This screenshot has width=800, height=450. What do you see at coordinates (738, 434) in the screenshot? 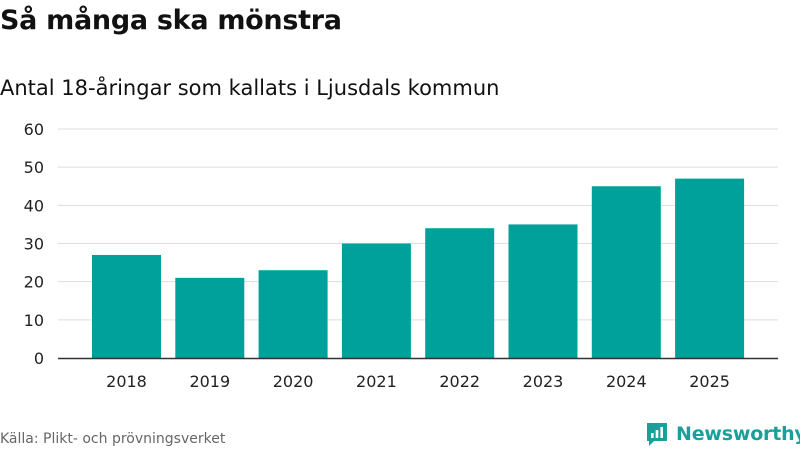
I see `brand-name: Newsworthy` at bounding box center [738, 434].